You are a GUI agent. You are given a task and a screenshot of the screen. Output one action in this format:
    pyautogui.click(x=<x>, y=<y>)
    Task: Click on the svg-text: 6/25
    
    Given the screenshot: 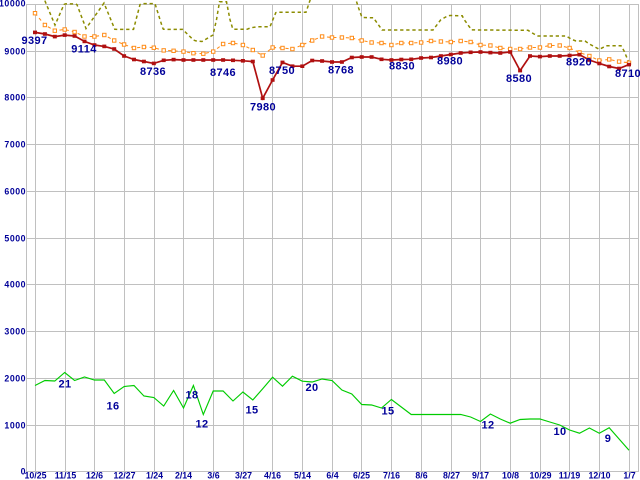 What is the action you would take?
    pyautogui.click(x=361, y=475)
    